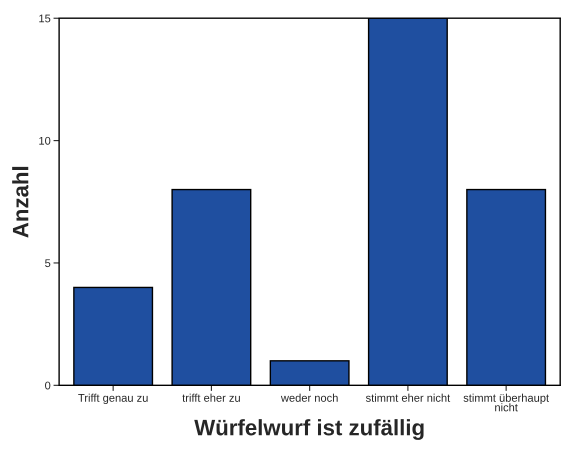 The width and height of the screenshot is (563, 456). Describe the element at coordinates (506, 403) in the screenshot. I see `x-tick-label: stimmt überhaupt nicht` at that location.